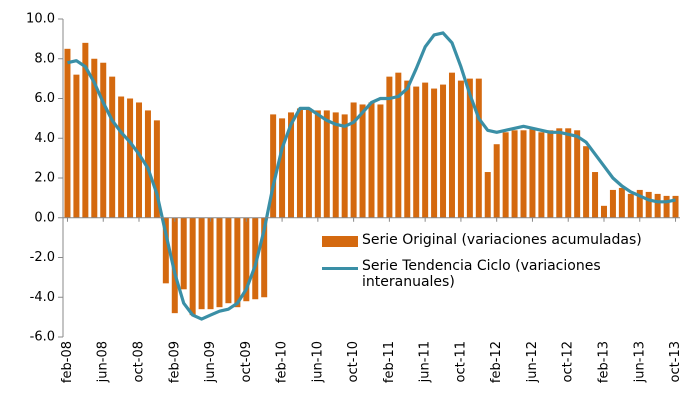 This screenshot has width=686, height=401. What do you see at coordinates (44, 217) in the screenshot?
I see `y-tick-label: 0.0` at bounding box center [44, 217].